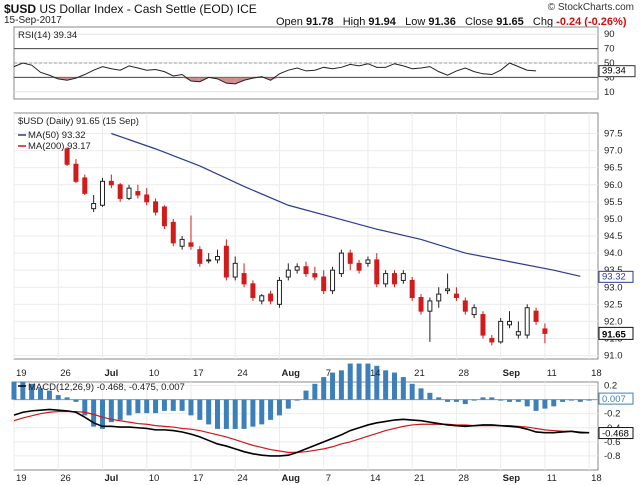 This screenshot has height=485, width=640. I want to click on high-label: High, so click(354, 22).